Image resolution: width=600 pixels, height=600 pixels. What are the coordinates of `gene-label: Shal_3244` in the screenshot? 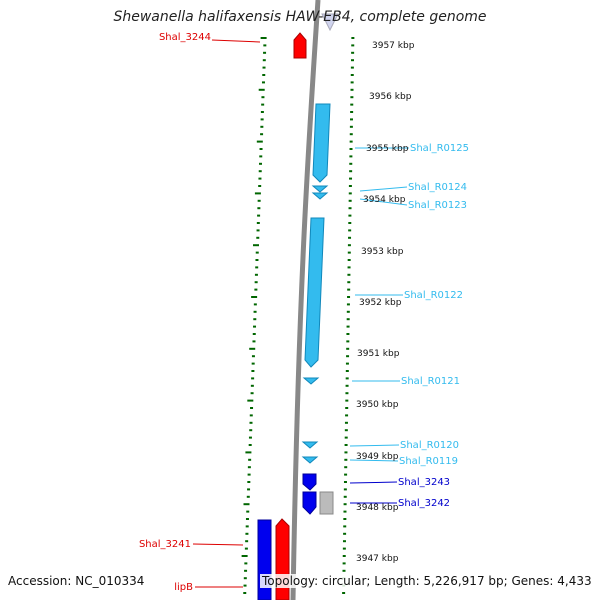 It's located at (185, 37).